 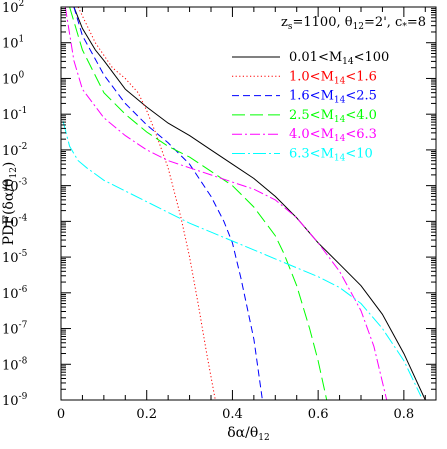 What do you see at coordinates (15, 257) in the screenshot?
I see `y-tick-label: 10⁻⁵` at bounding box center [15, 257].